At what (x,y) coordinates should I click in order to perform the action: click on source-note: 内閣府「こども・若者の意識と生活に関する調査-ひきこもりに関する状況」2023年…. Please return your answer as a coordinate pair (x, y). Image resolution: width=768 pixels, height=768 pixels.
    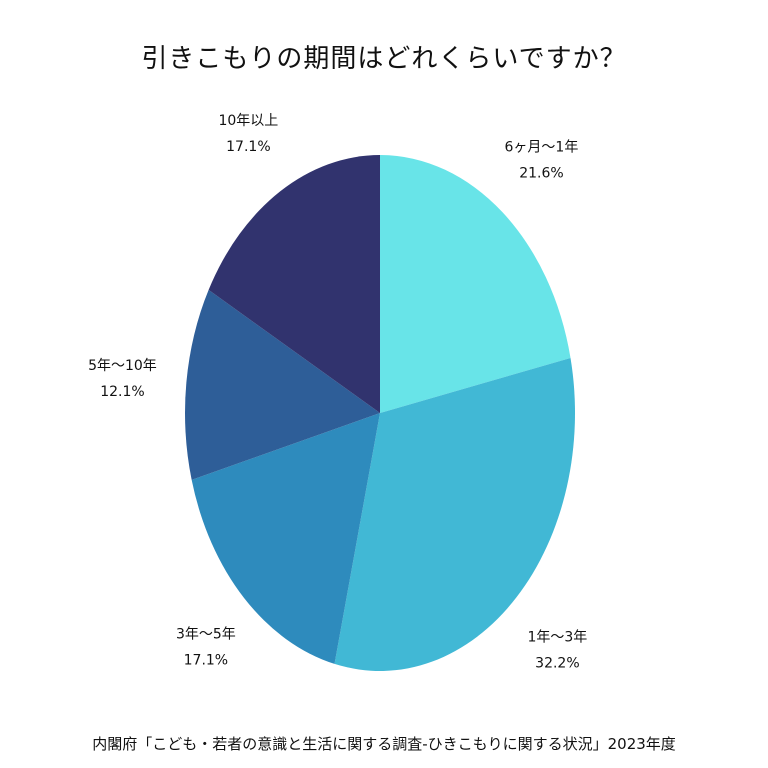
    Looking at the image, I should click on (384, 744).